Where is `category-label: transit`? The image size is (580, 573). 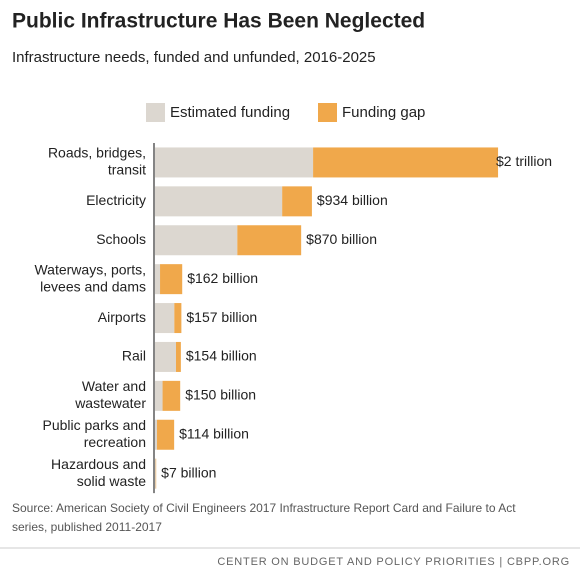
category-label: transit is located at coordinates (127, 170).